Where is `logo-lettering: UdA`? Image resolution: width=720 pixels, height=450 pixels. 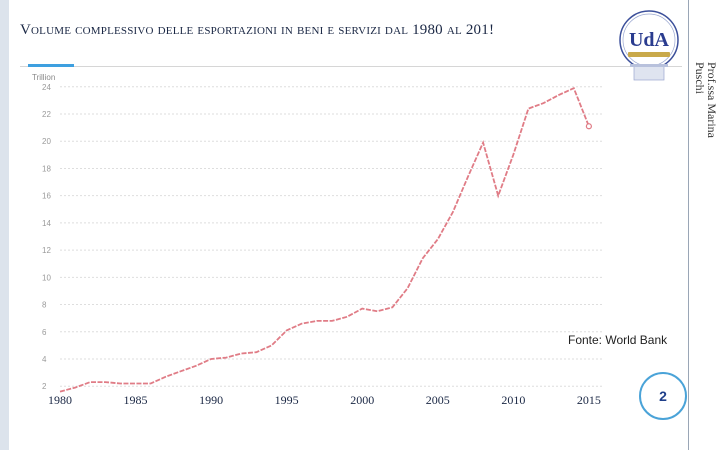 logo-lettering: UdA is located at coordinates (649, 40).